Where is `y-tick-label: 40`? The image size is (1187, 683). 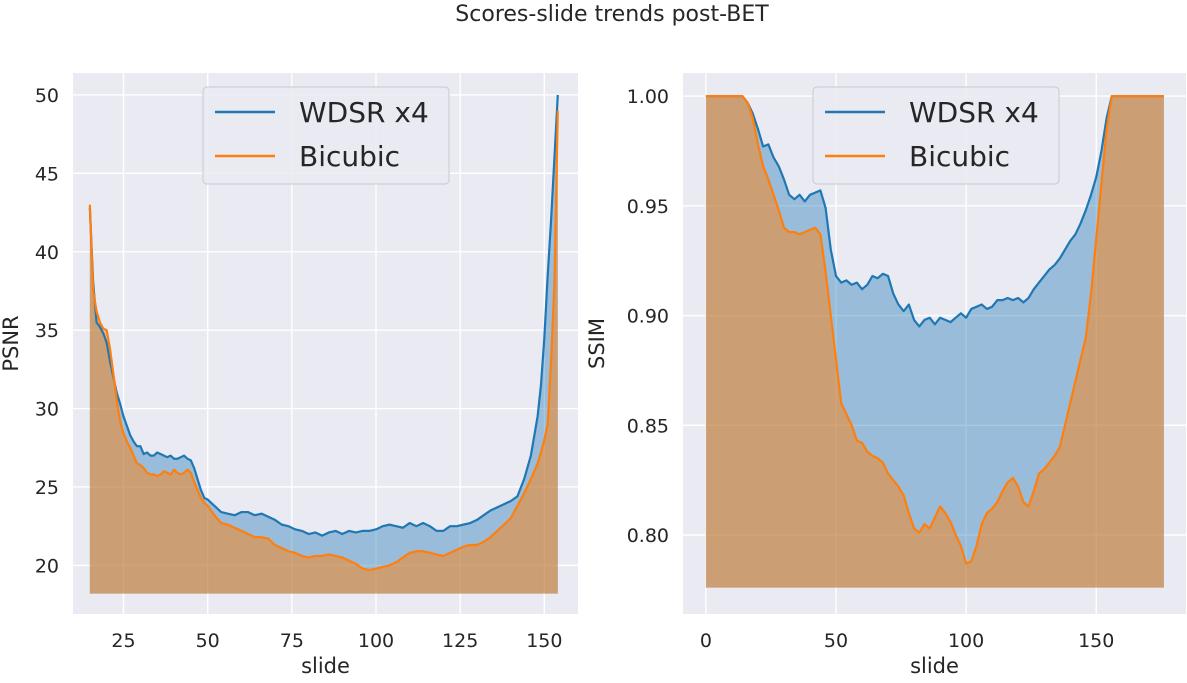 y-tick-label: 40 is located at coordinates (47, 253).